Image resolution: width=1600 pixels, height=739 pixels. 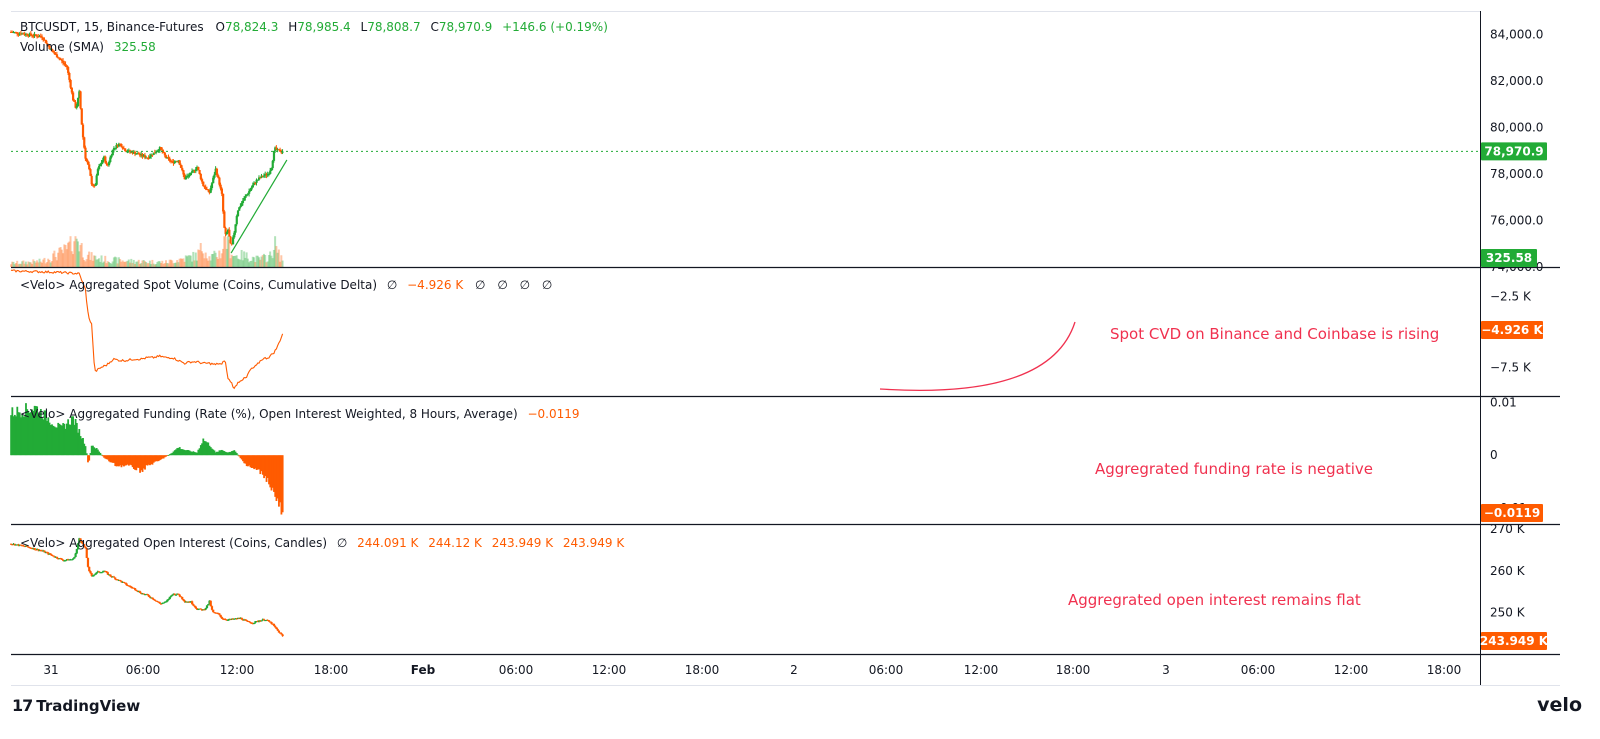 I want to click on volume-badge: 325.58, so click(x=1509, y=258).